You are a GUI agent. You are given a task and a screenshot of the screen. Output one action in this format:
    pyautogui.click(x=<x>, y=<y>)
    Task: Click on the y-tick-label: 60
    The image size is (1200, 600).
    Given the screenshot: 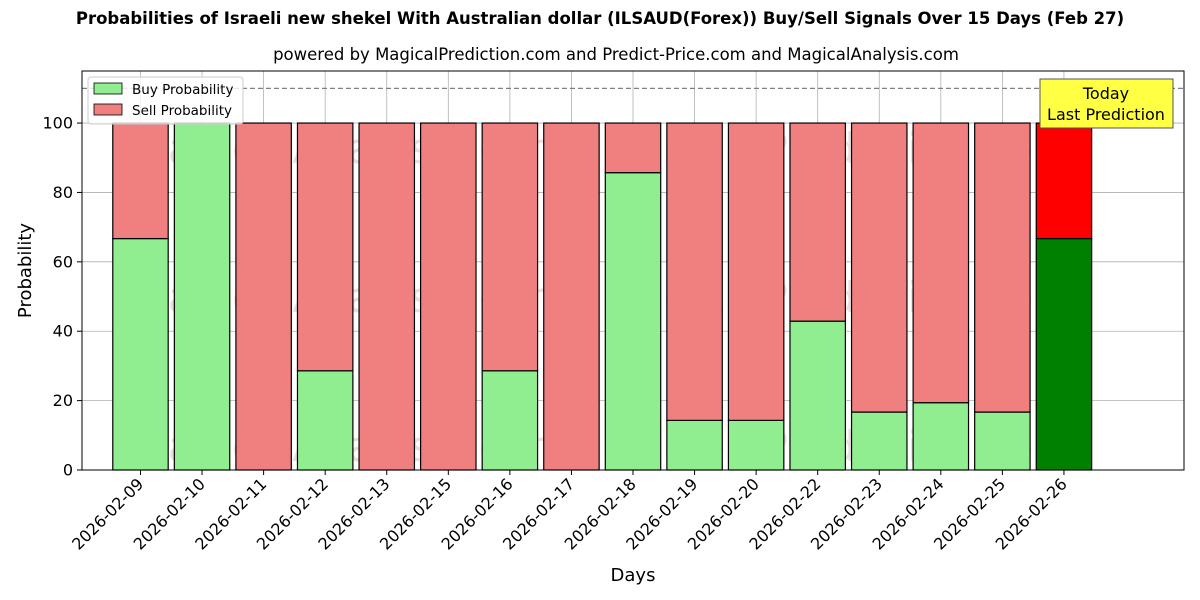 What is the action you would take?
    pyautogui.click(x=63, y=261)
    